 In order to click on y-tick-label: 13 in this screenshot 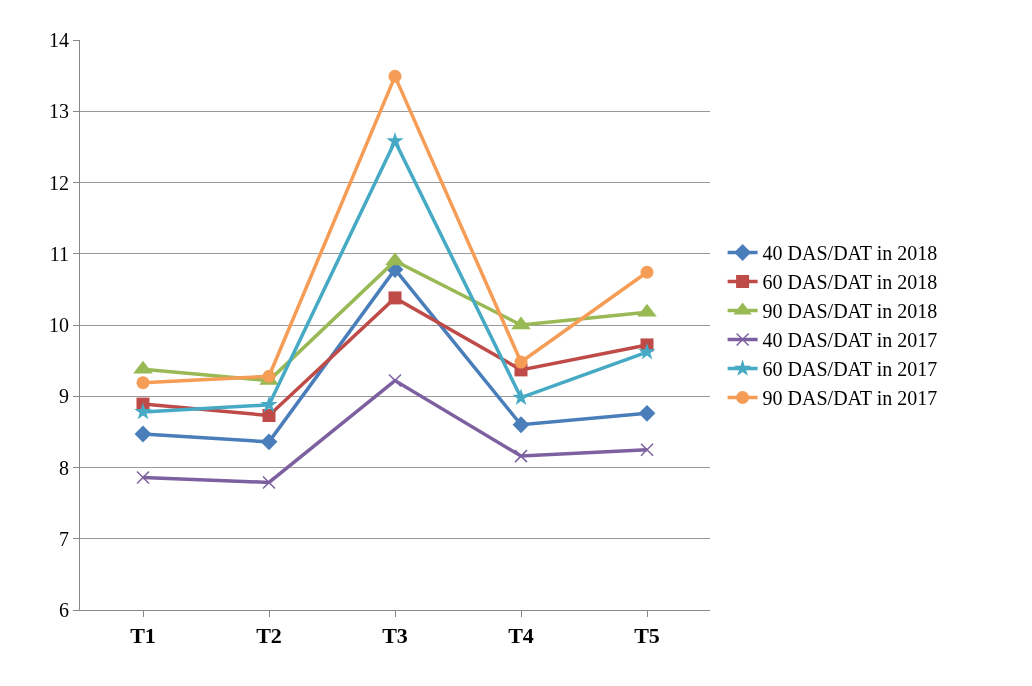, I will do `click(59, 111)`.